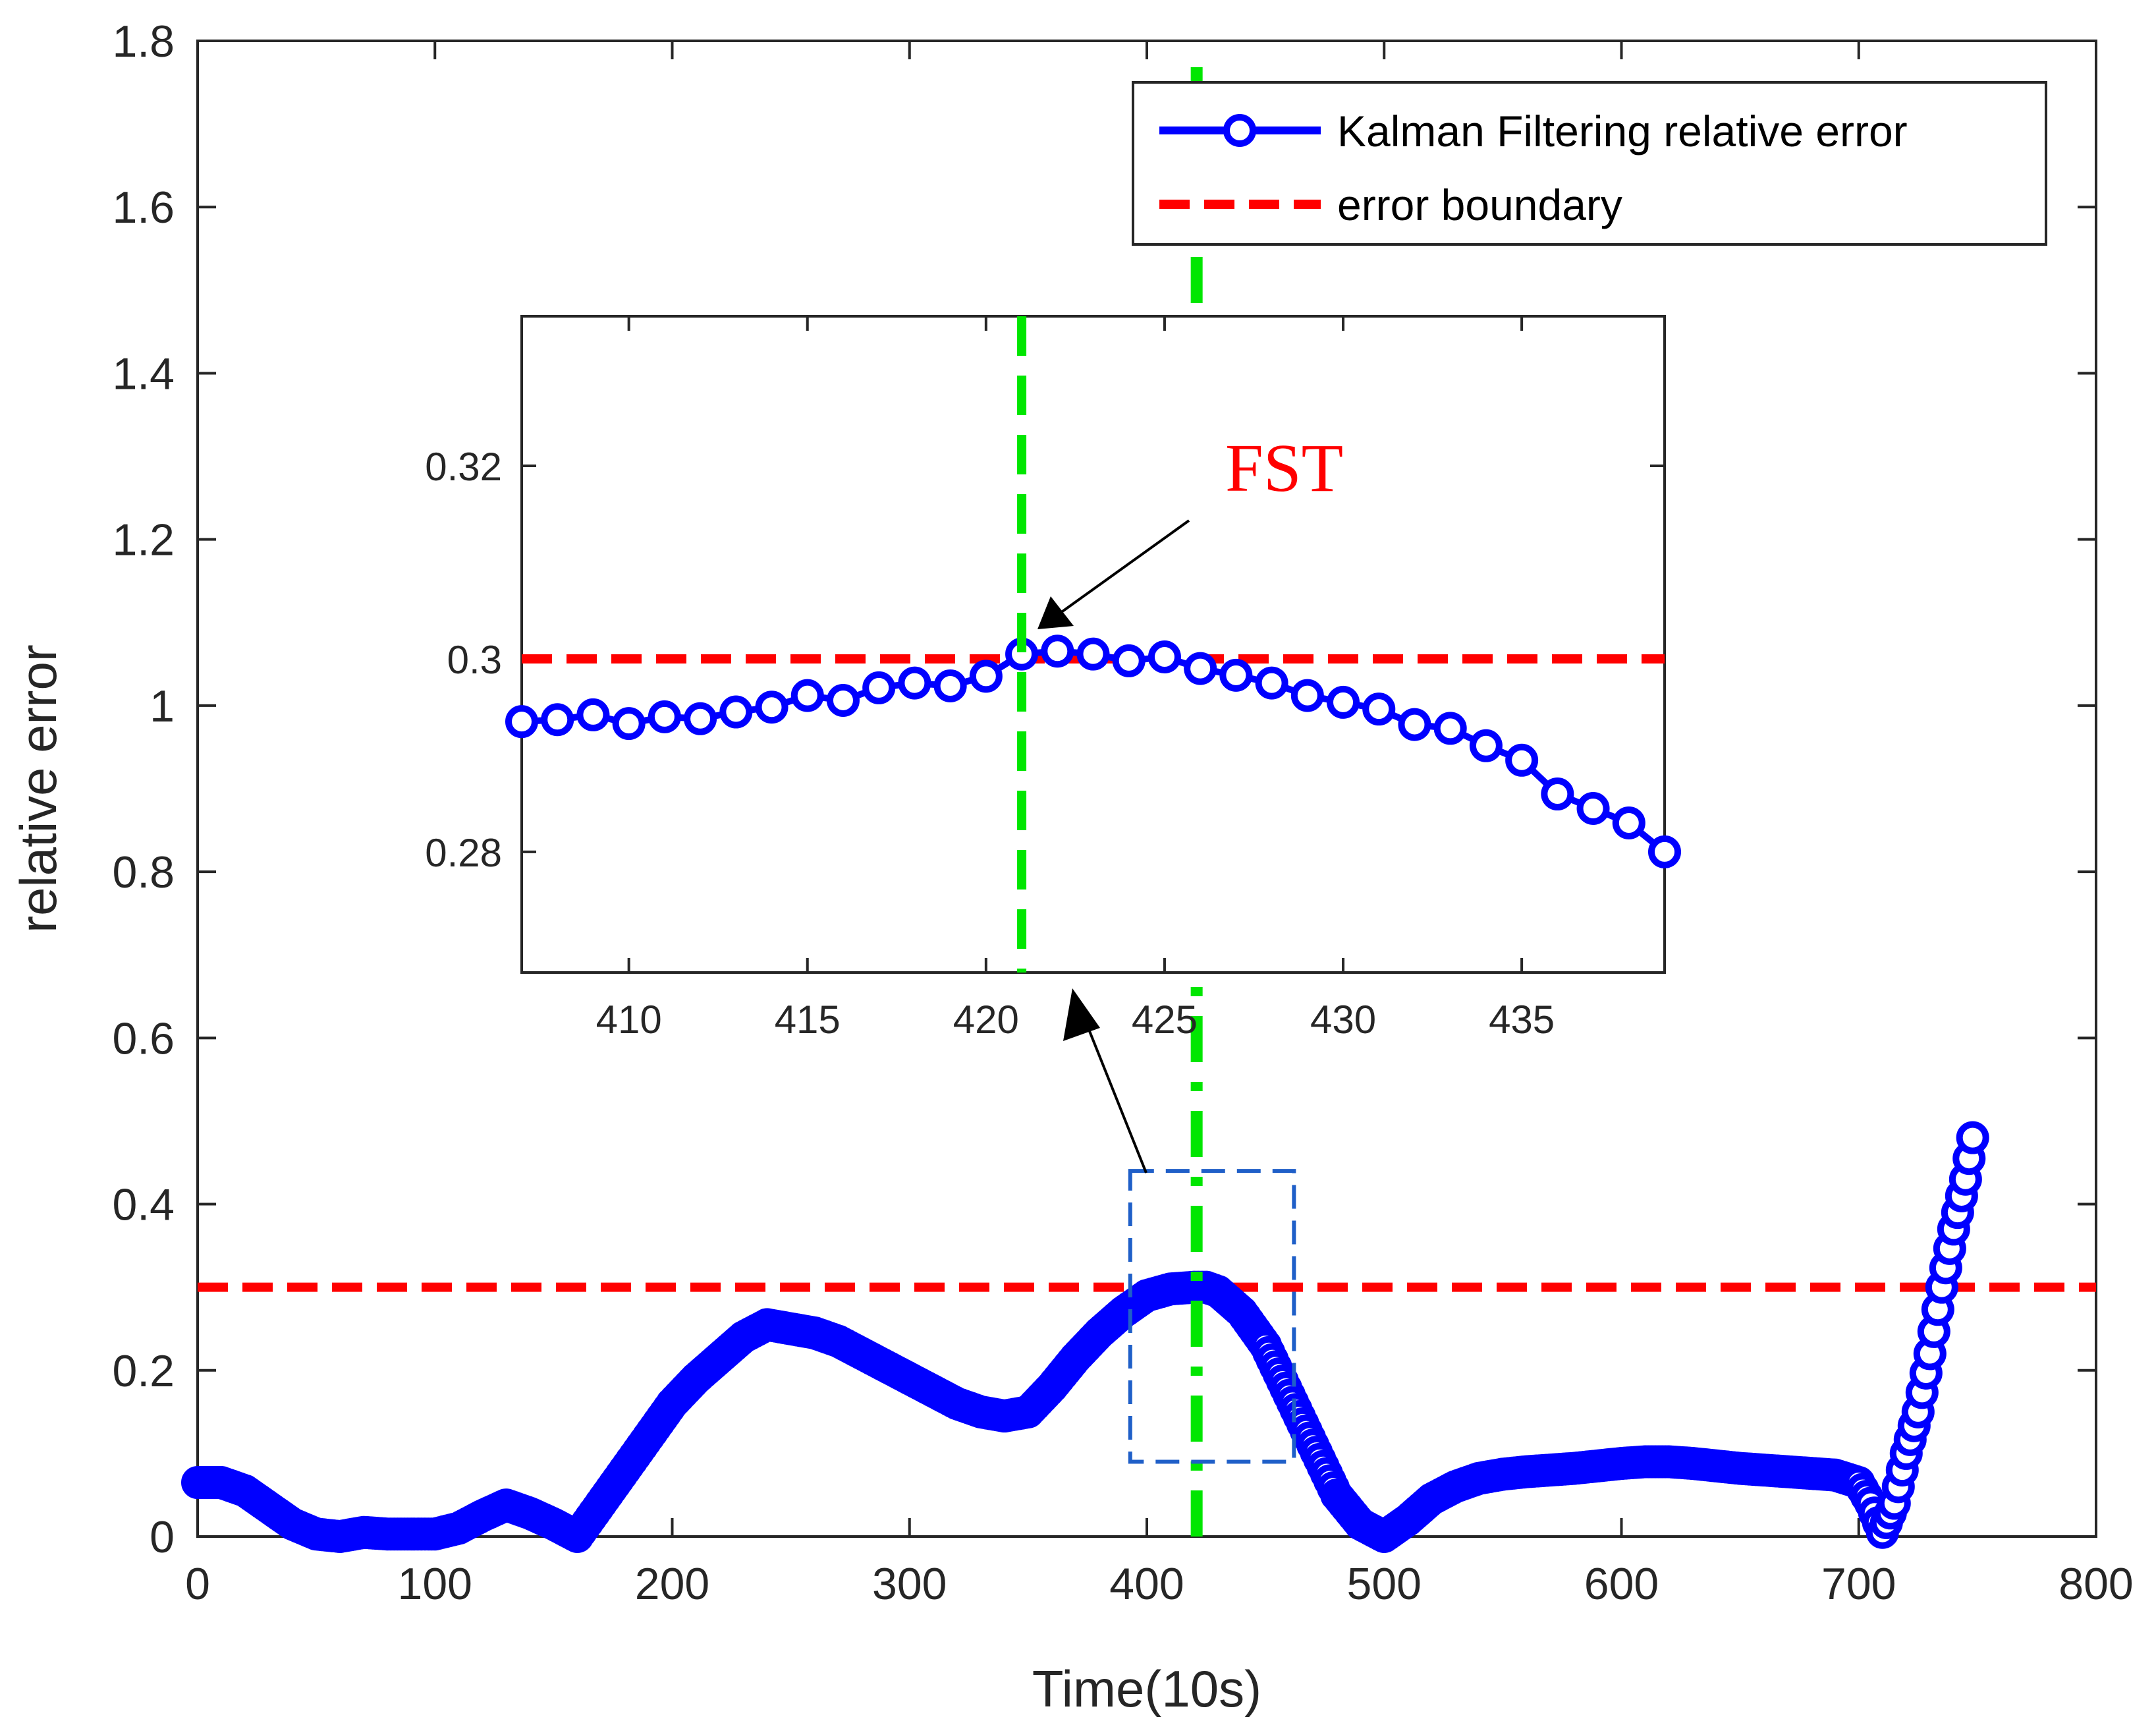 The width and height of the screenshot is (2156, 1723). Describe the element at coordinates (38, 788) in the screenshot. I see `y-axis-label: relative error` at that location.